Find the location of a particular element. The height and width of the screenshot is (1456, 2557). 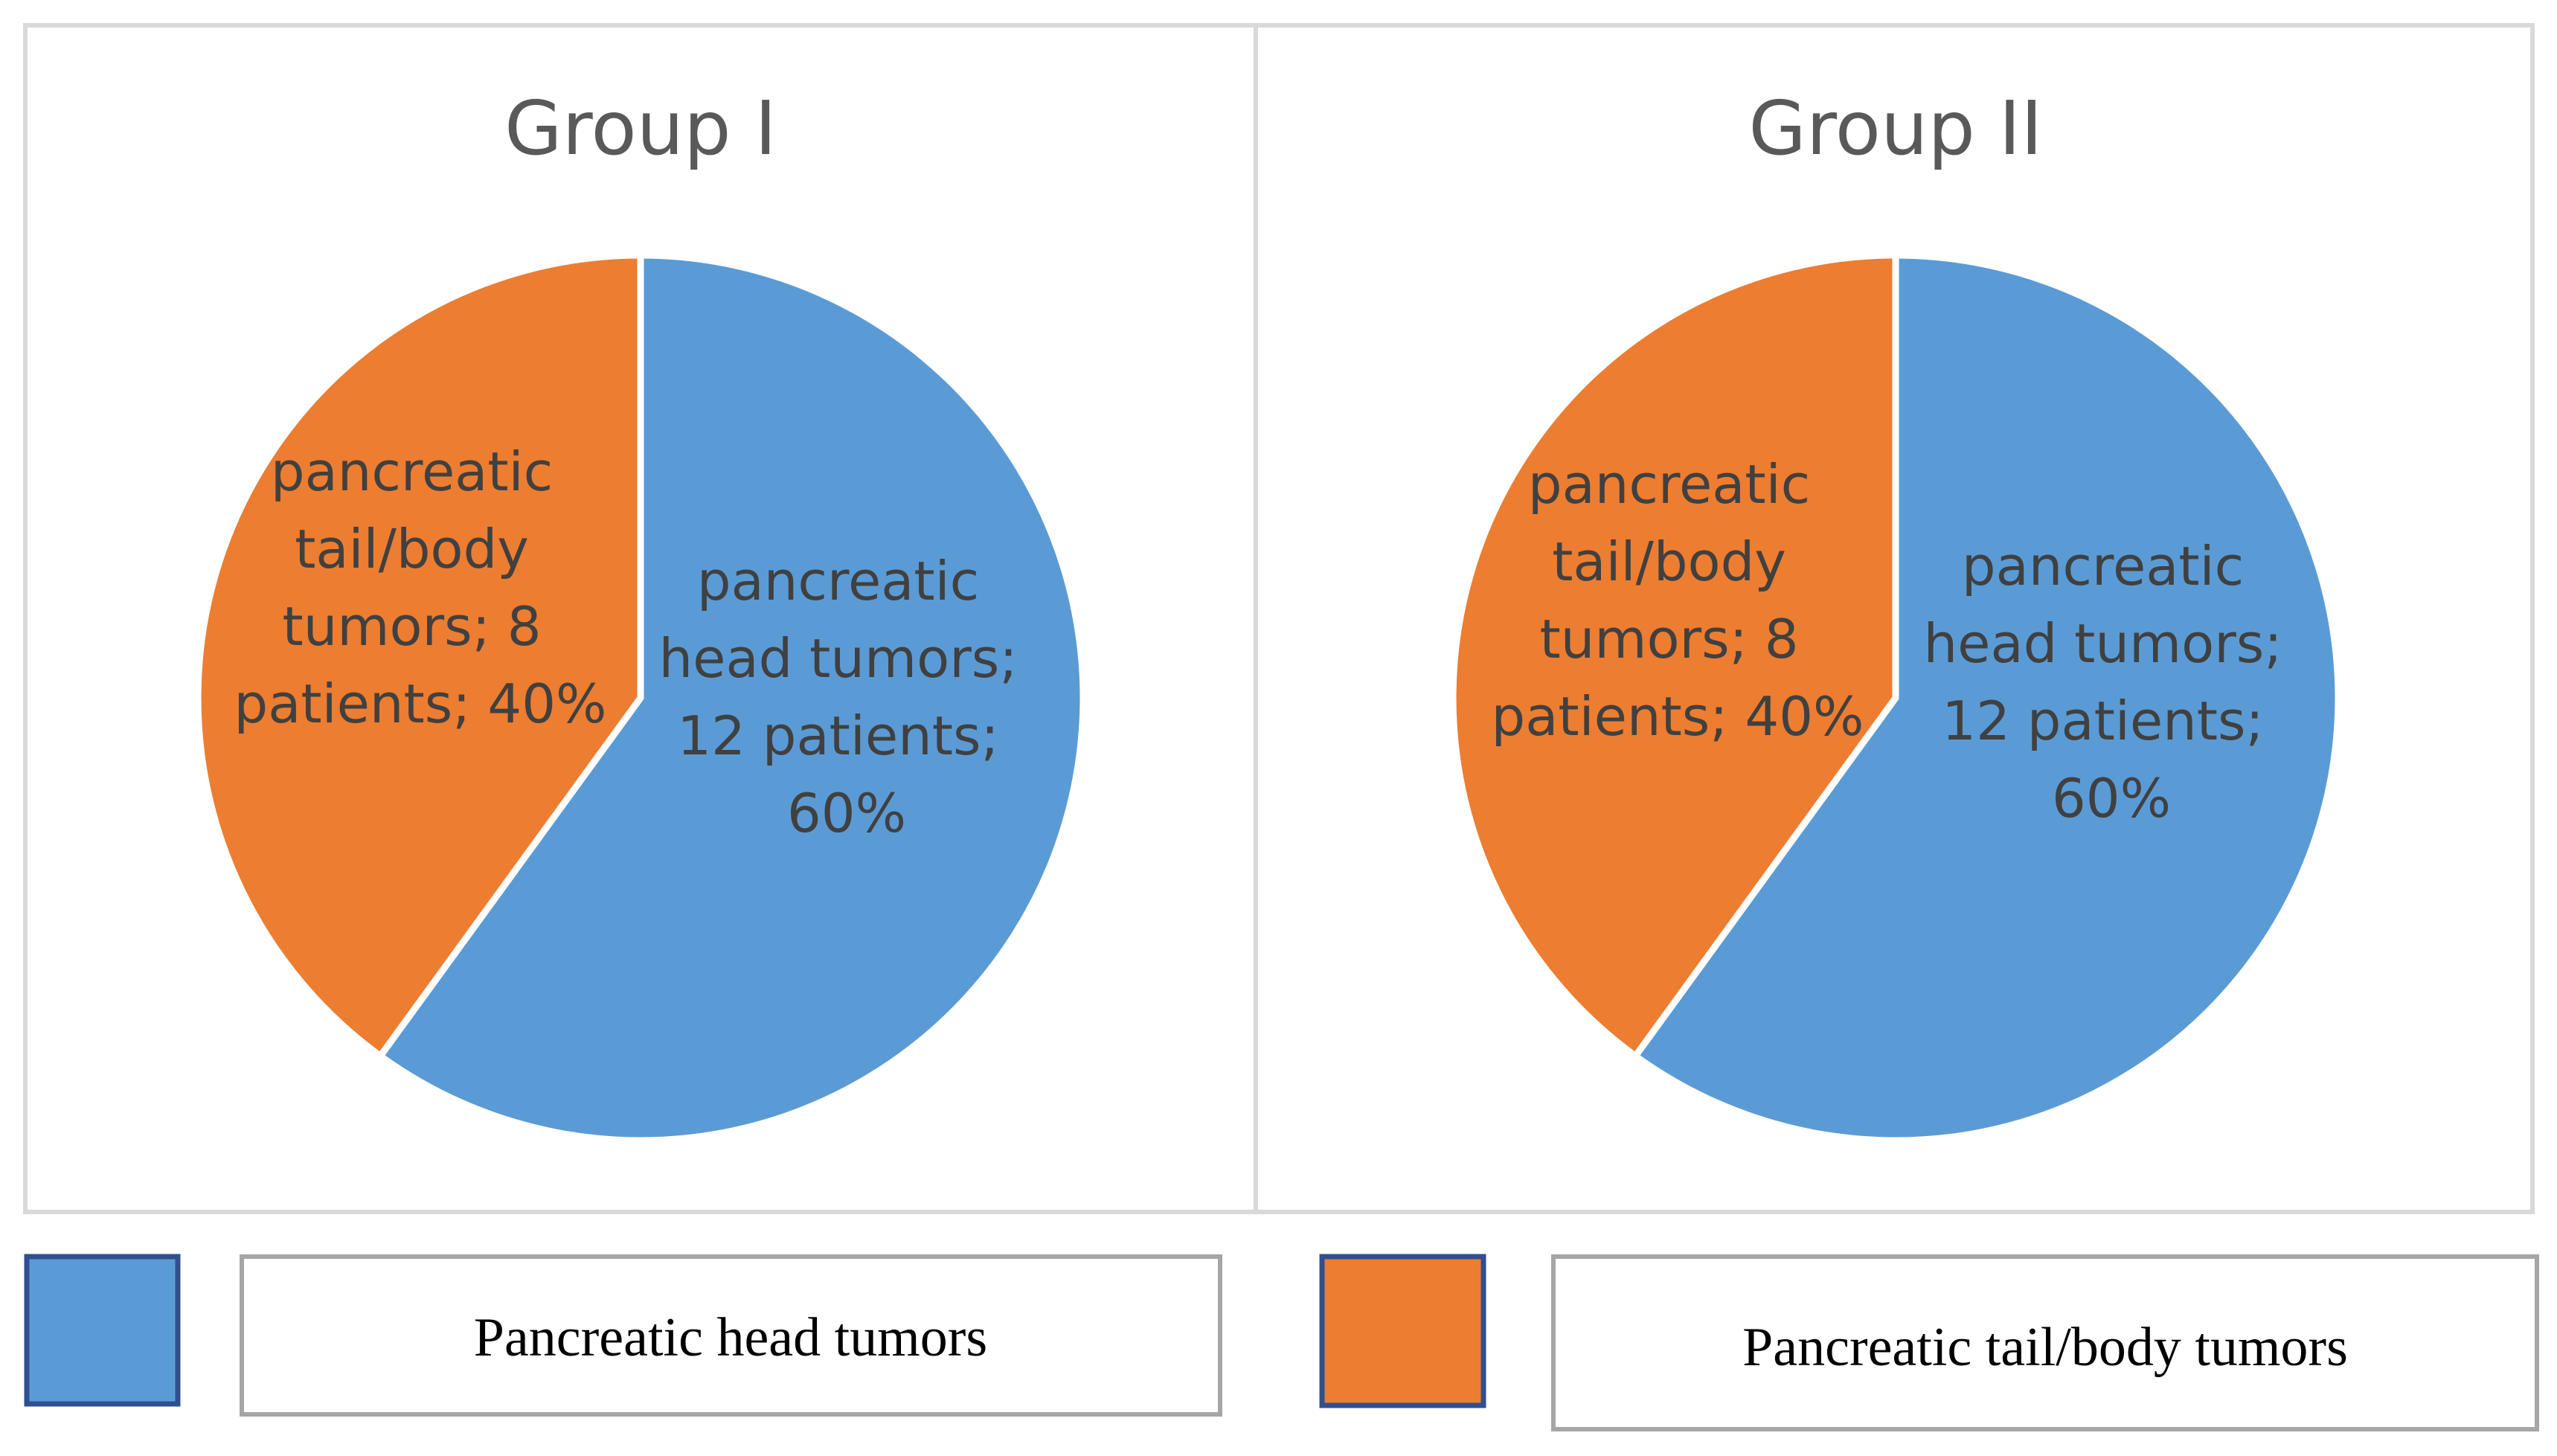

pie-slice-group-1-tail is located at coordinates (419, 655).